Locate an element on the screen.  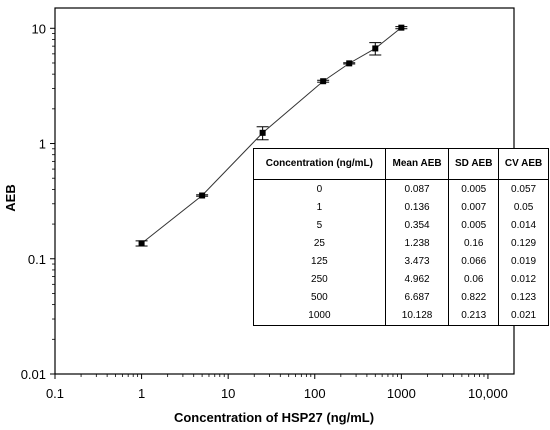
table-column-header: CV AEB is located at coordinates (523, 164).